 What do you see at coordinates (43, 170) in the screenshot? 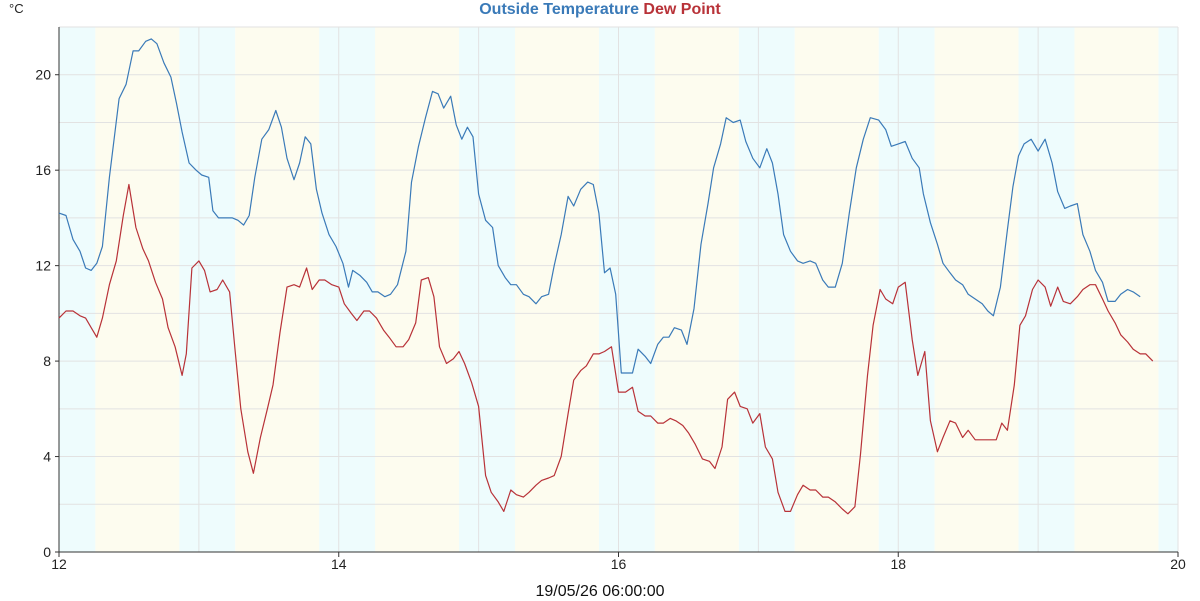
I see `y-tick-label: 16` at bounding box center [43, 170].